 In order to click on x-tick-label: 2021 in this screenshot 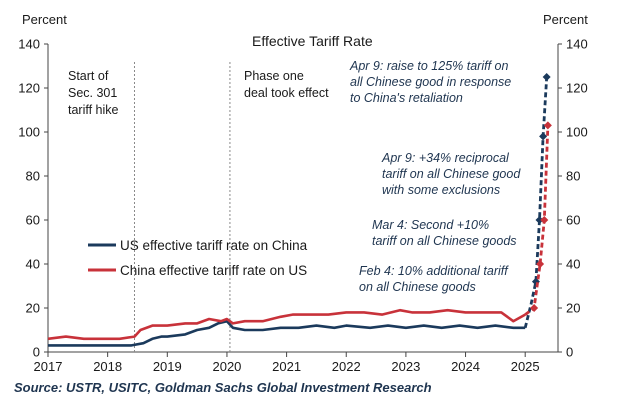, I will do `click(286, 366)`.